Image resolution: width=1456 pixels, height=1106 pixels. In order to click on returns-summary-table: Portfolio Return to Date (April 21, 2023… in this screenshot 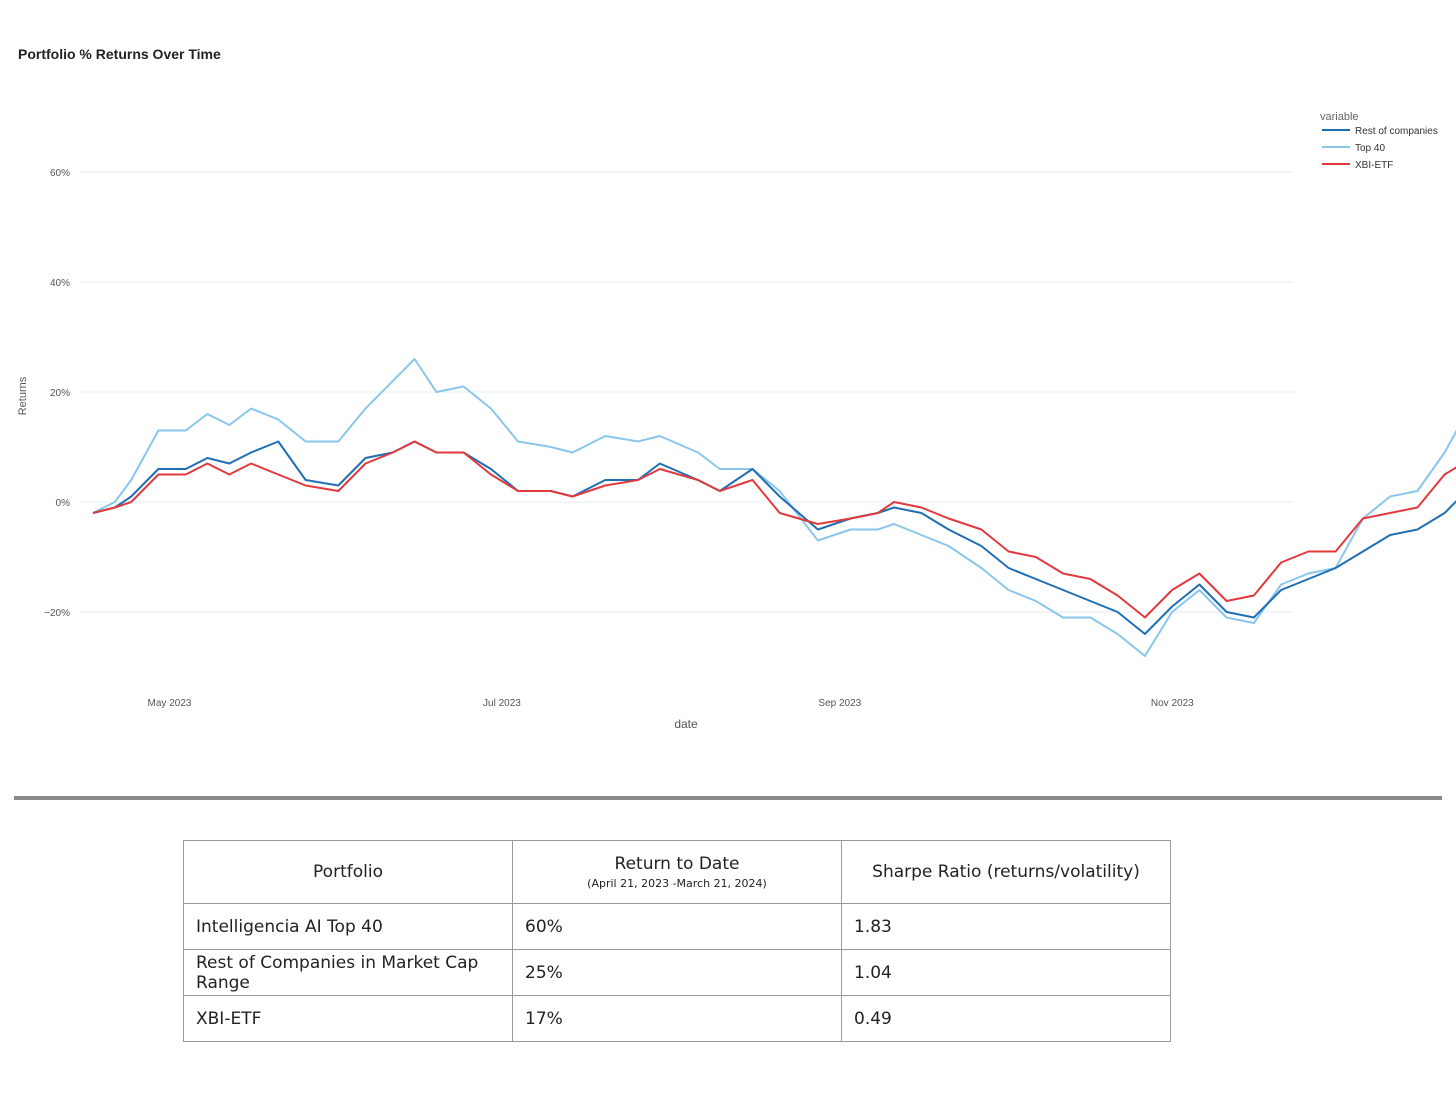, I will do `click(677, 941)`.